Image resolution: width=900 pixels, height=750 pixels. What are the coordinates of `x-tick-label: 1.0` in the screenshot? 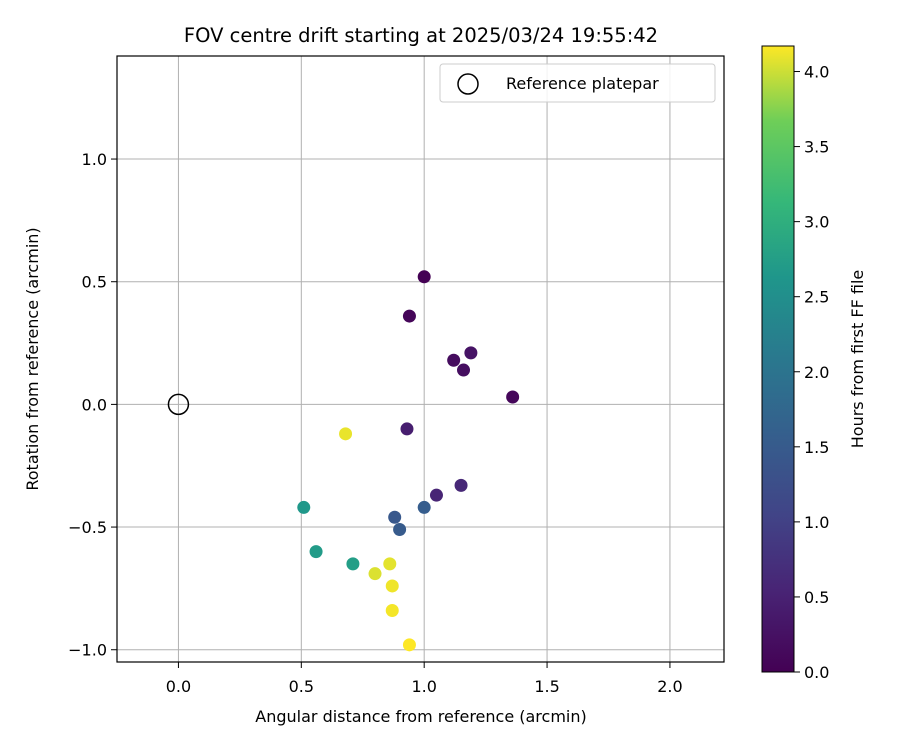 It's located at (423, 686).